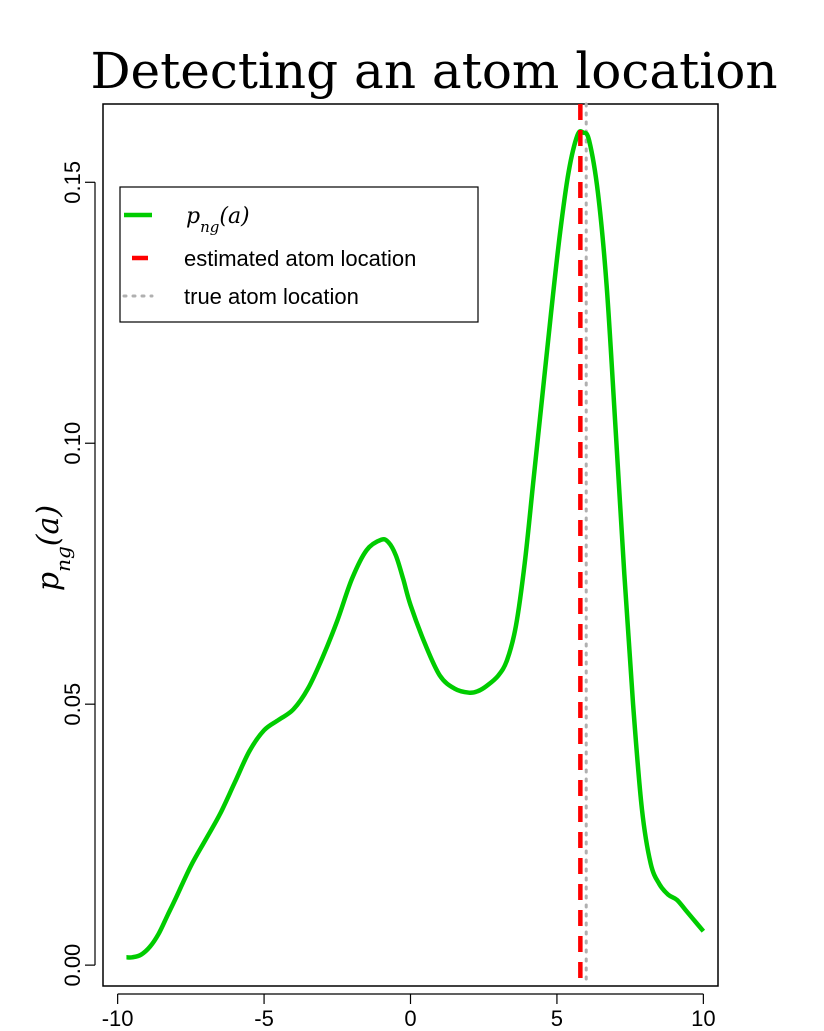 This screenshot has height=1031, width=824. What do you see at coordinates (72, 443) in the screenshot?
I see `y-tick-label: 0.10` at bounding box center [72, 443].